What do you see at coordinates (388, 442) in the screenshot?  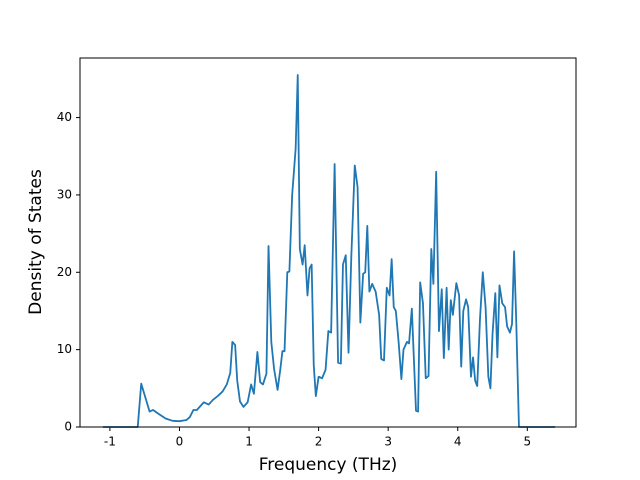 I see `x-tick-label: 3` at bounding box center [388, 442].